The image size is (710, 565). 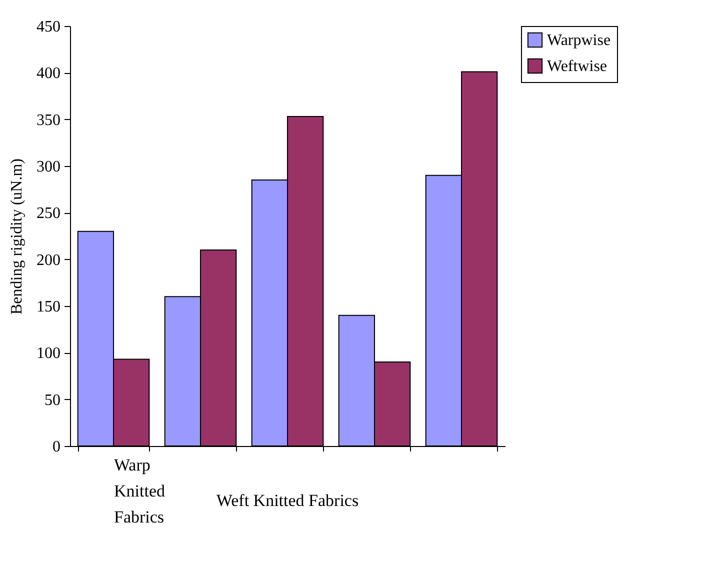 I want to click on text: Weft Knitted Fabrics, so click(x=287, y=500).